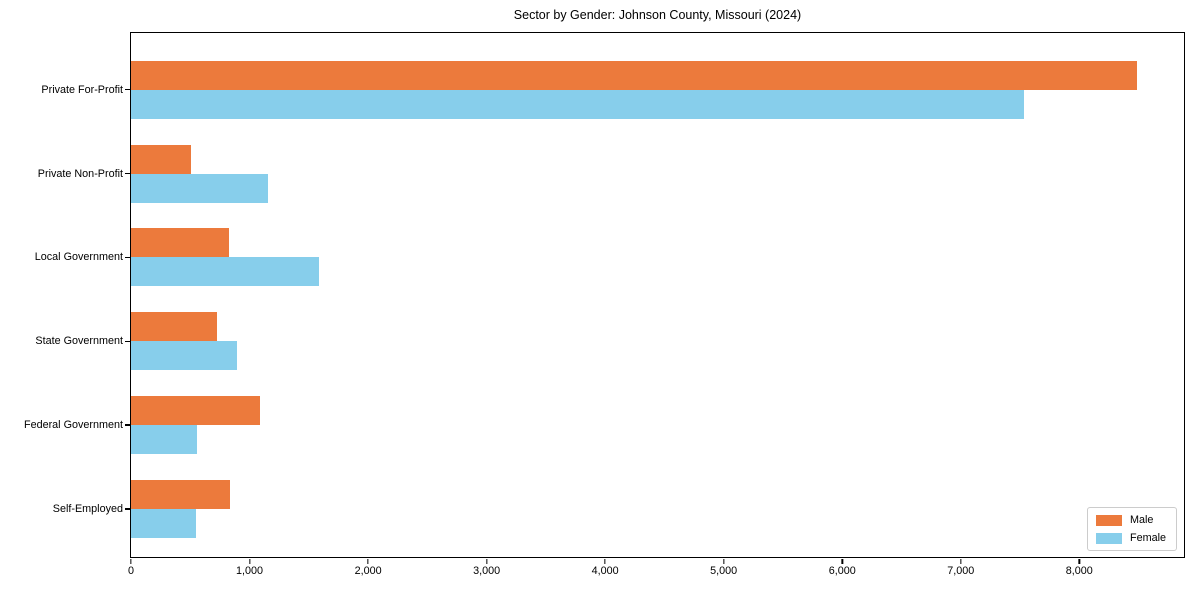 This screenshot has height=600, width=1200. Describe the element at coordinates (1131, 529) in the screenshot. I see `legend: Male Female` at that location.